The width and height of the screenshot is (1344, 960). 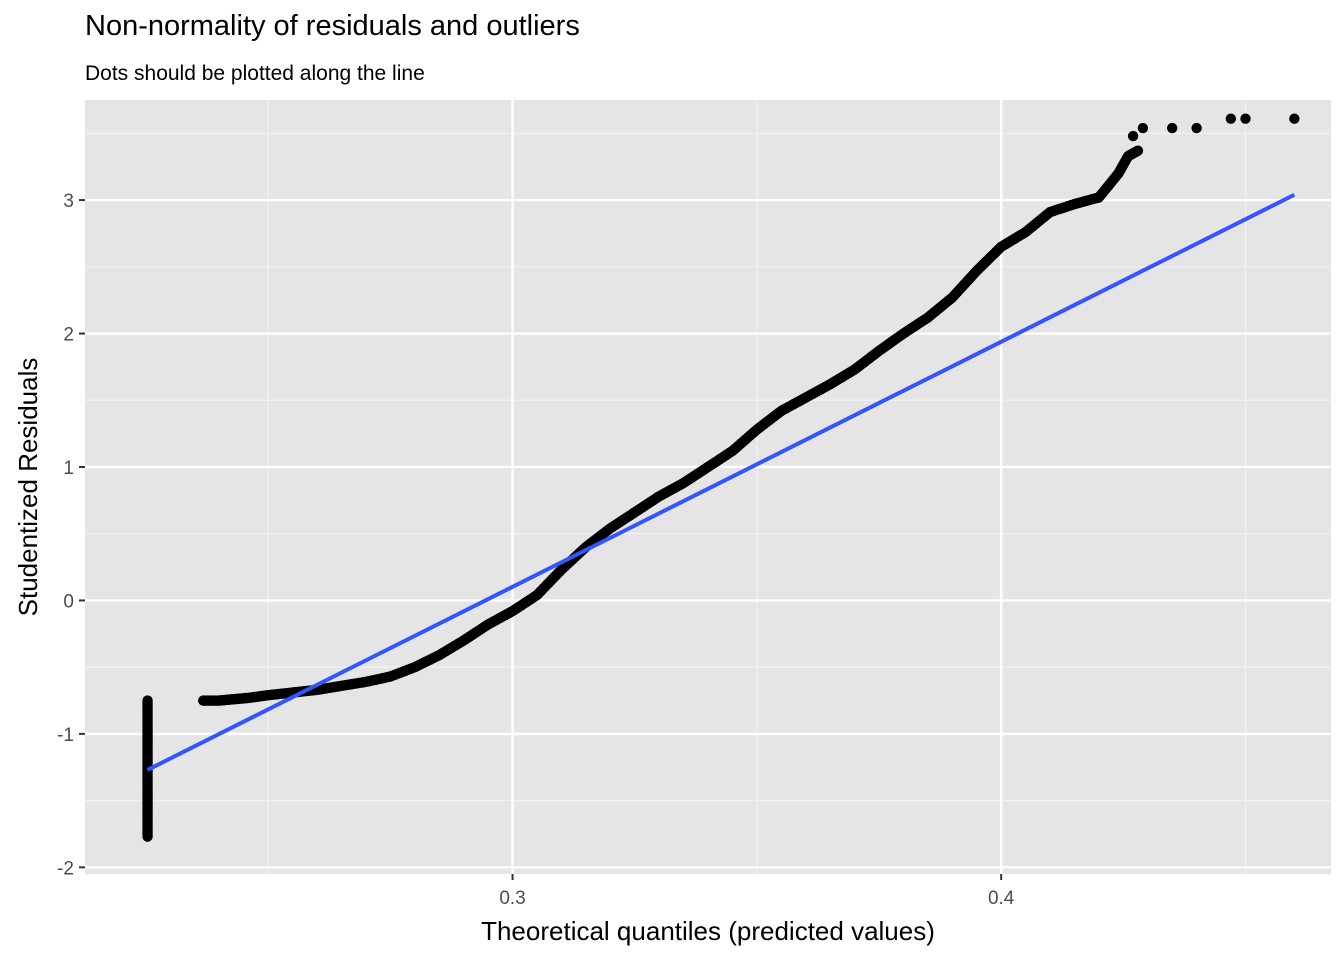 I want to click on chart-subtitle: Dots should be plotted along the line, so click(x=255, y=73).